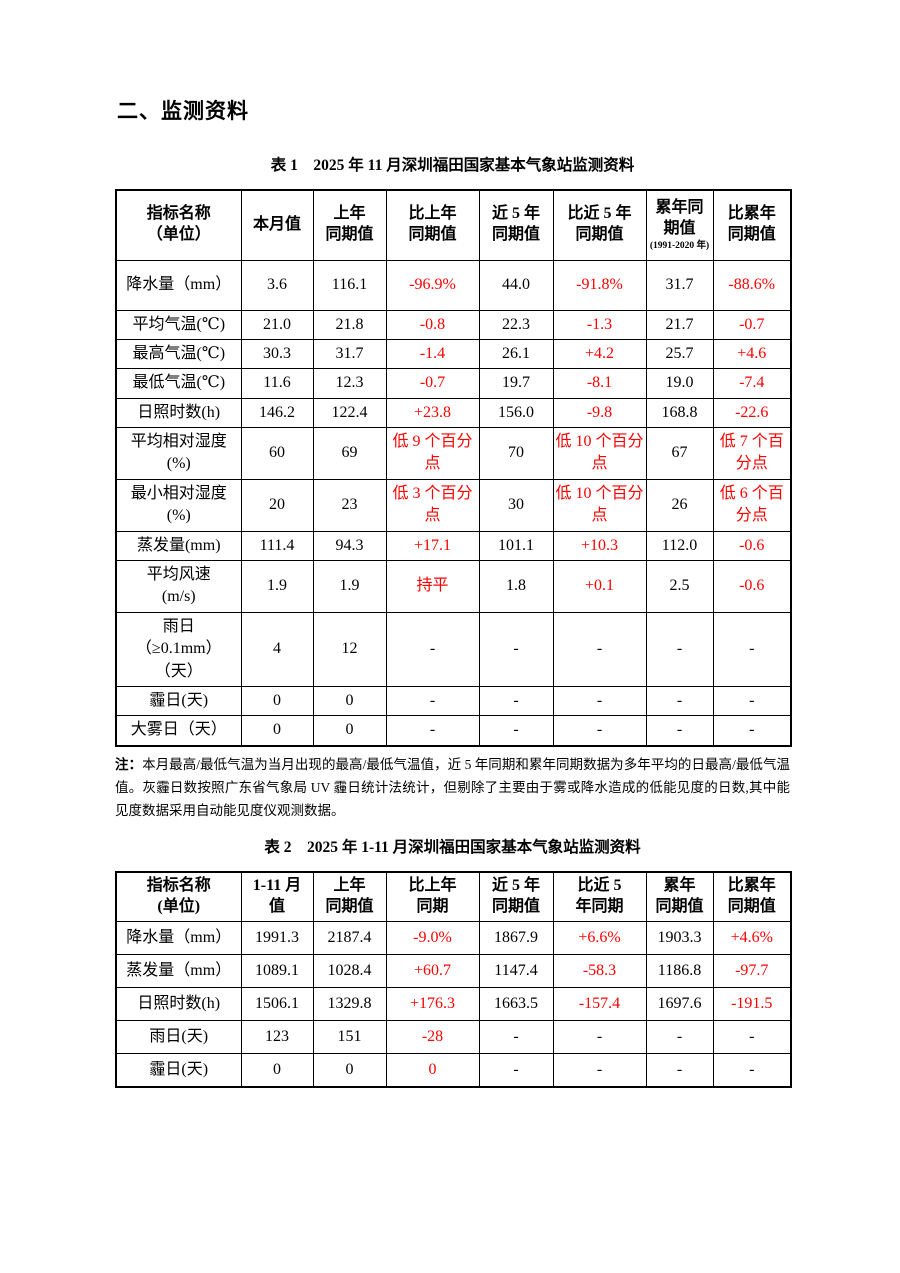  What do you see at coordinates (432, 938) in the screenshot?
I see `data-cell: -9.0%` at bounding box center [432, 938].